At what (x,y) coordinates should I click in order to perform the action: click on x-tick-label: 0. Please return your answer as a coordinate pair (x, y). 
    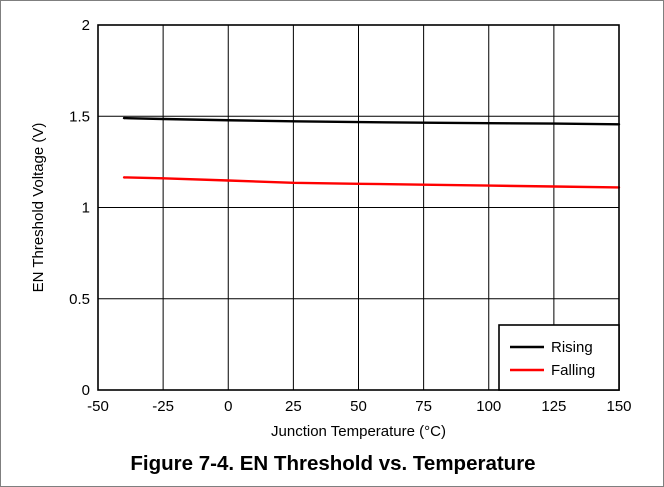
    Looking at the image, I should click on (228, 406).